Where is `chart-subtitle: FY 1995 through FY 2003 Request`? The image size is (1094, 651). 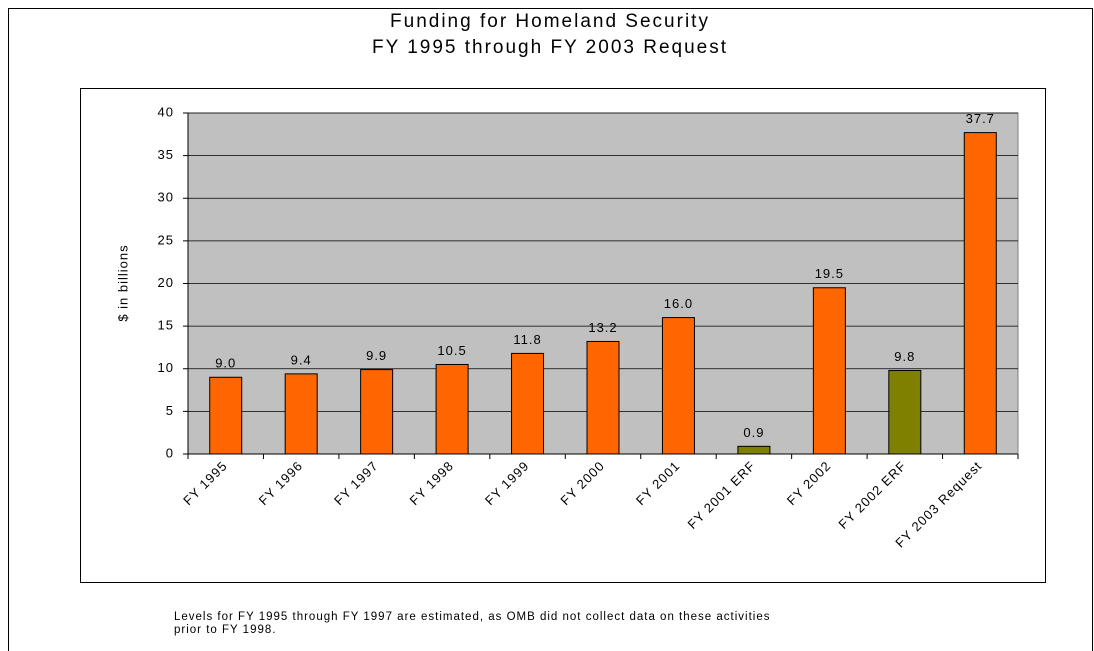
chart-subtitle: FY 1995 through FY 2003 Request is located at coordinates (550, 47).